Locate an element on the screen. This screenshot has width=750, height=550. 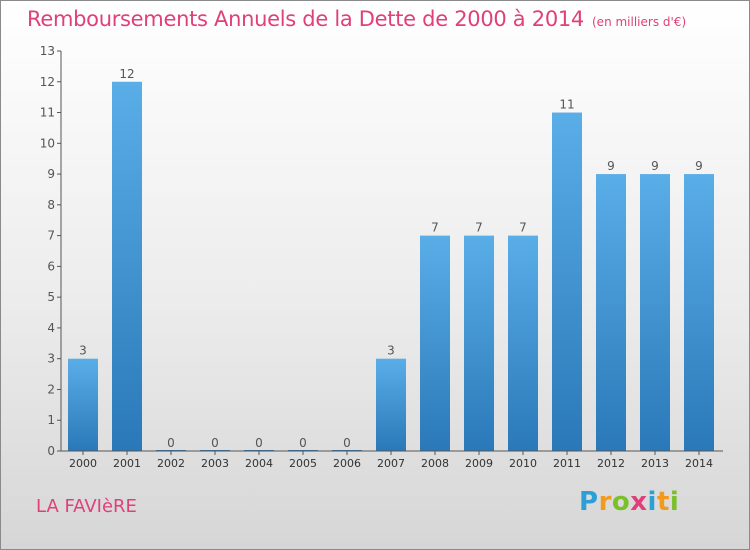
x-tick-label: 2009 is located at coordinates (479, 463).